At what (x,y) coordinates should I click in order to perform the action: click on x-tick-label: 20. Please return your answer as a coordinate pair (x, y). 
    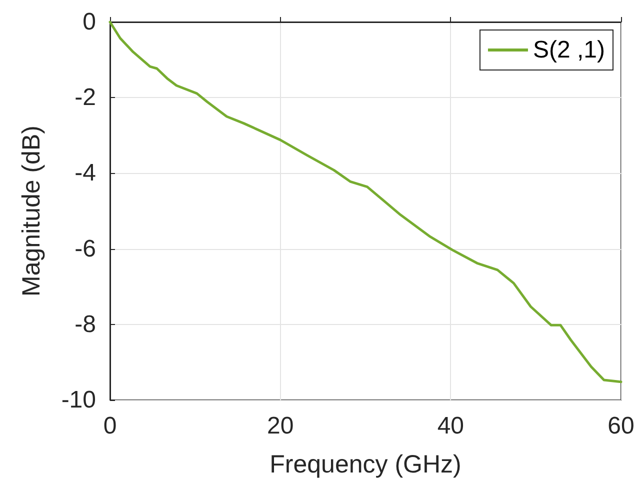
    Looking at the image, I should click on (280, 426).